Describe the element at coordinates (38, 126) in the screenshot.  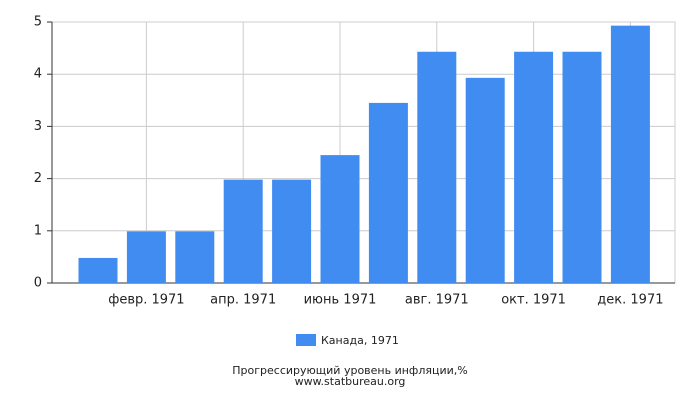
I see `y-tick-label: 3` at that location.